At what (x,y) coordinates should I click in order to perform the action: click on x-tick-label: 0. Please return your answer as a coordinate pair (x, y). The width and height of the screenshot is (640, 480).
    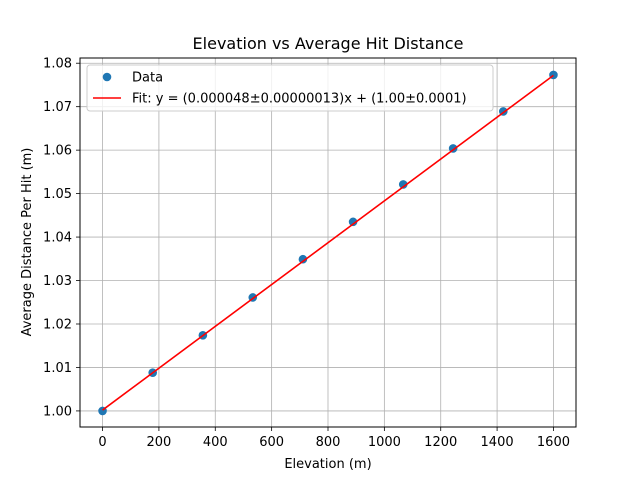
    Looking at the image, I should click on (102, 442).